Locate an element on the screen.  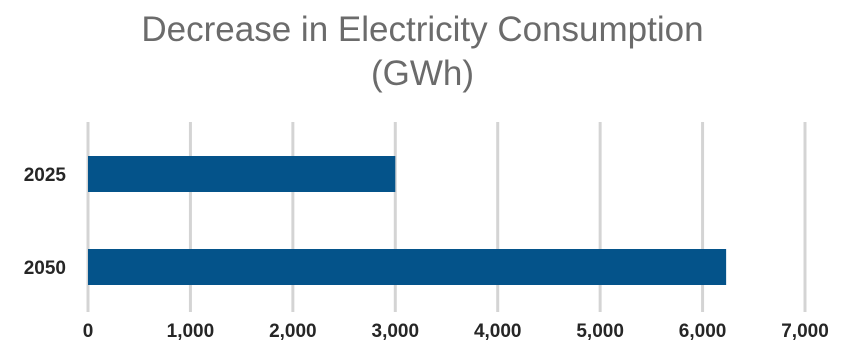
chart-title-line-2: (GWh) is located at coordinates (422, 73).